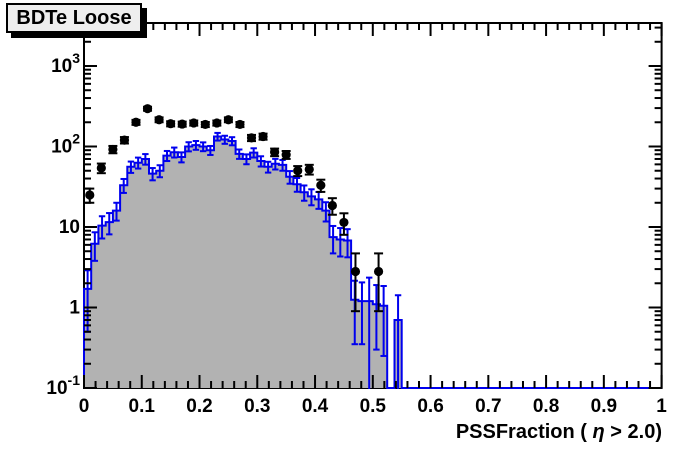  I want to click on y-tick-label: 10⁻¹, so click(63, 385).